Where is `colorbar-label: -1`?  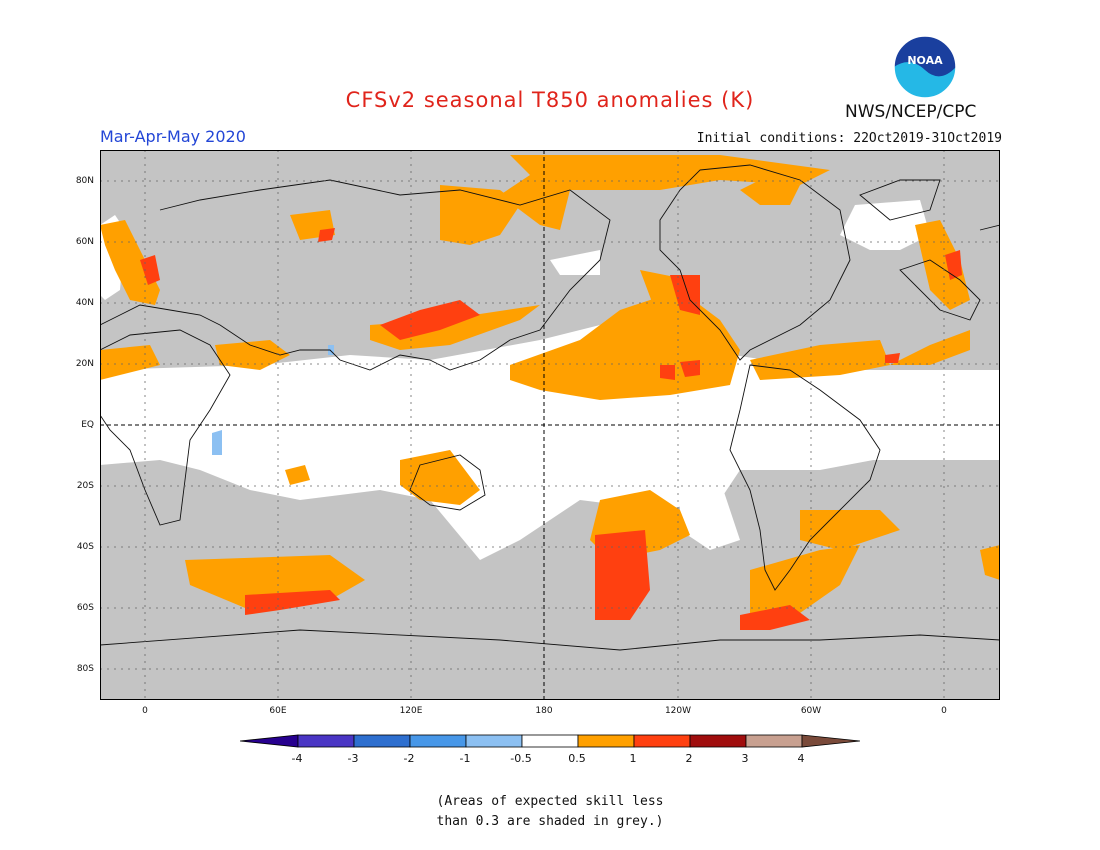
colorbar-label: -1 is located at coordinates (465, 758).